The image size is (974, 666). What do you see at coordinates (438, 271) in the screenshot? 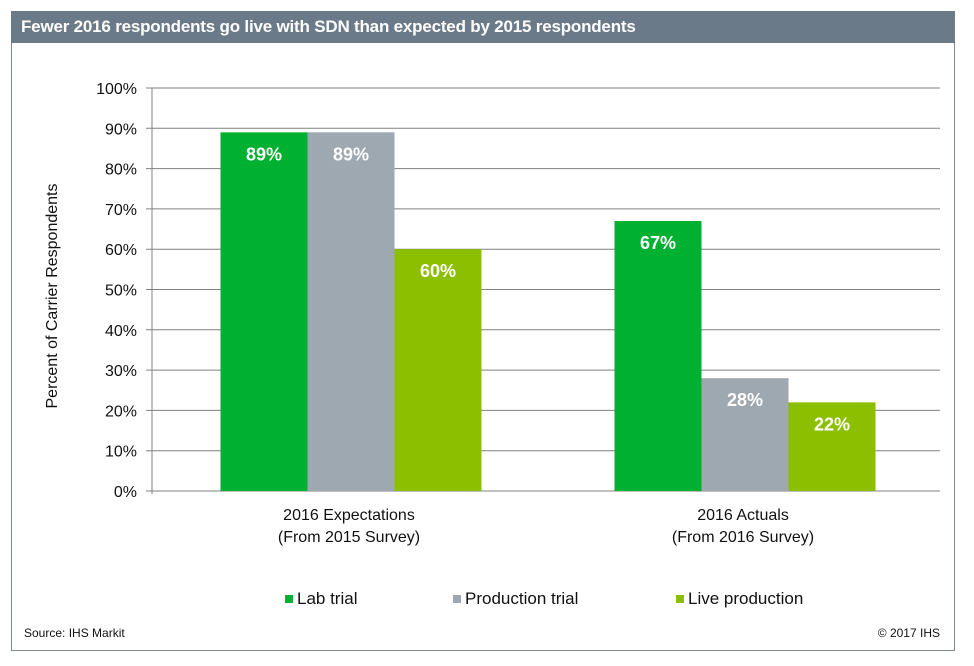
I see `data-label: 60%` at bounding box center [438, 271].